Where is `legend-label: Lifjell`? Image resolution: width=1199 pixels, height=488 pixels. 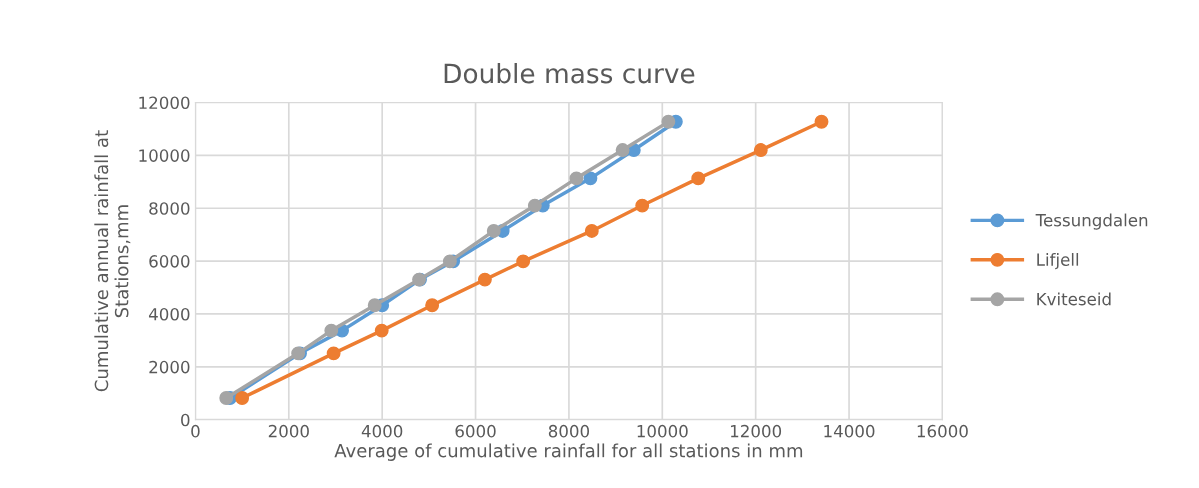 legend-label: Lifjell is located at coordinates (1058, 261).